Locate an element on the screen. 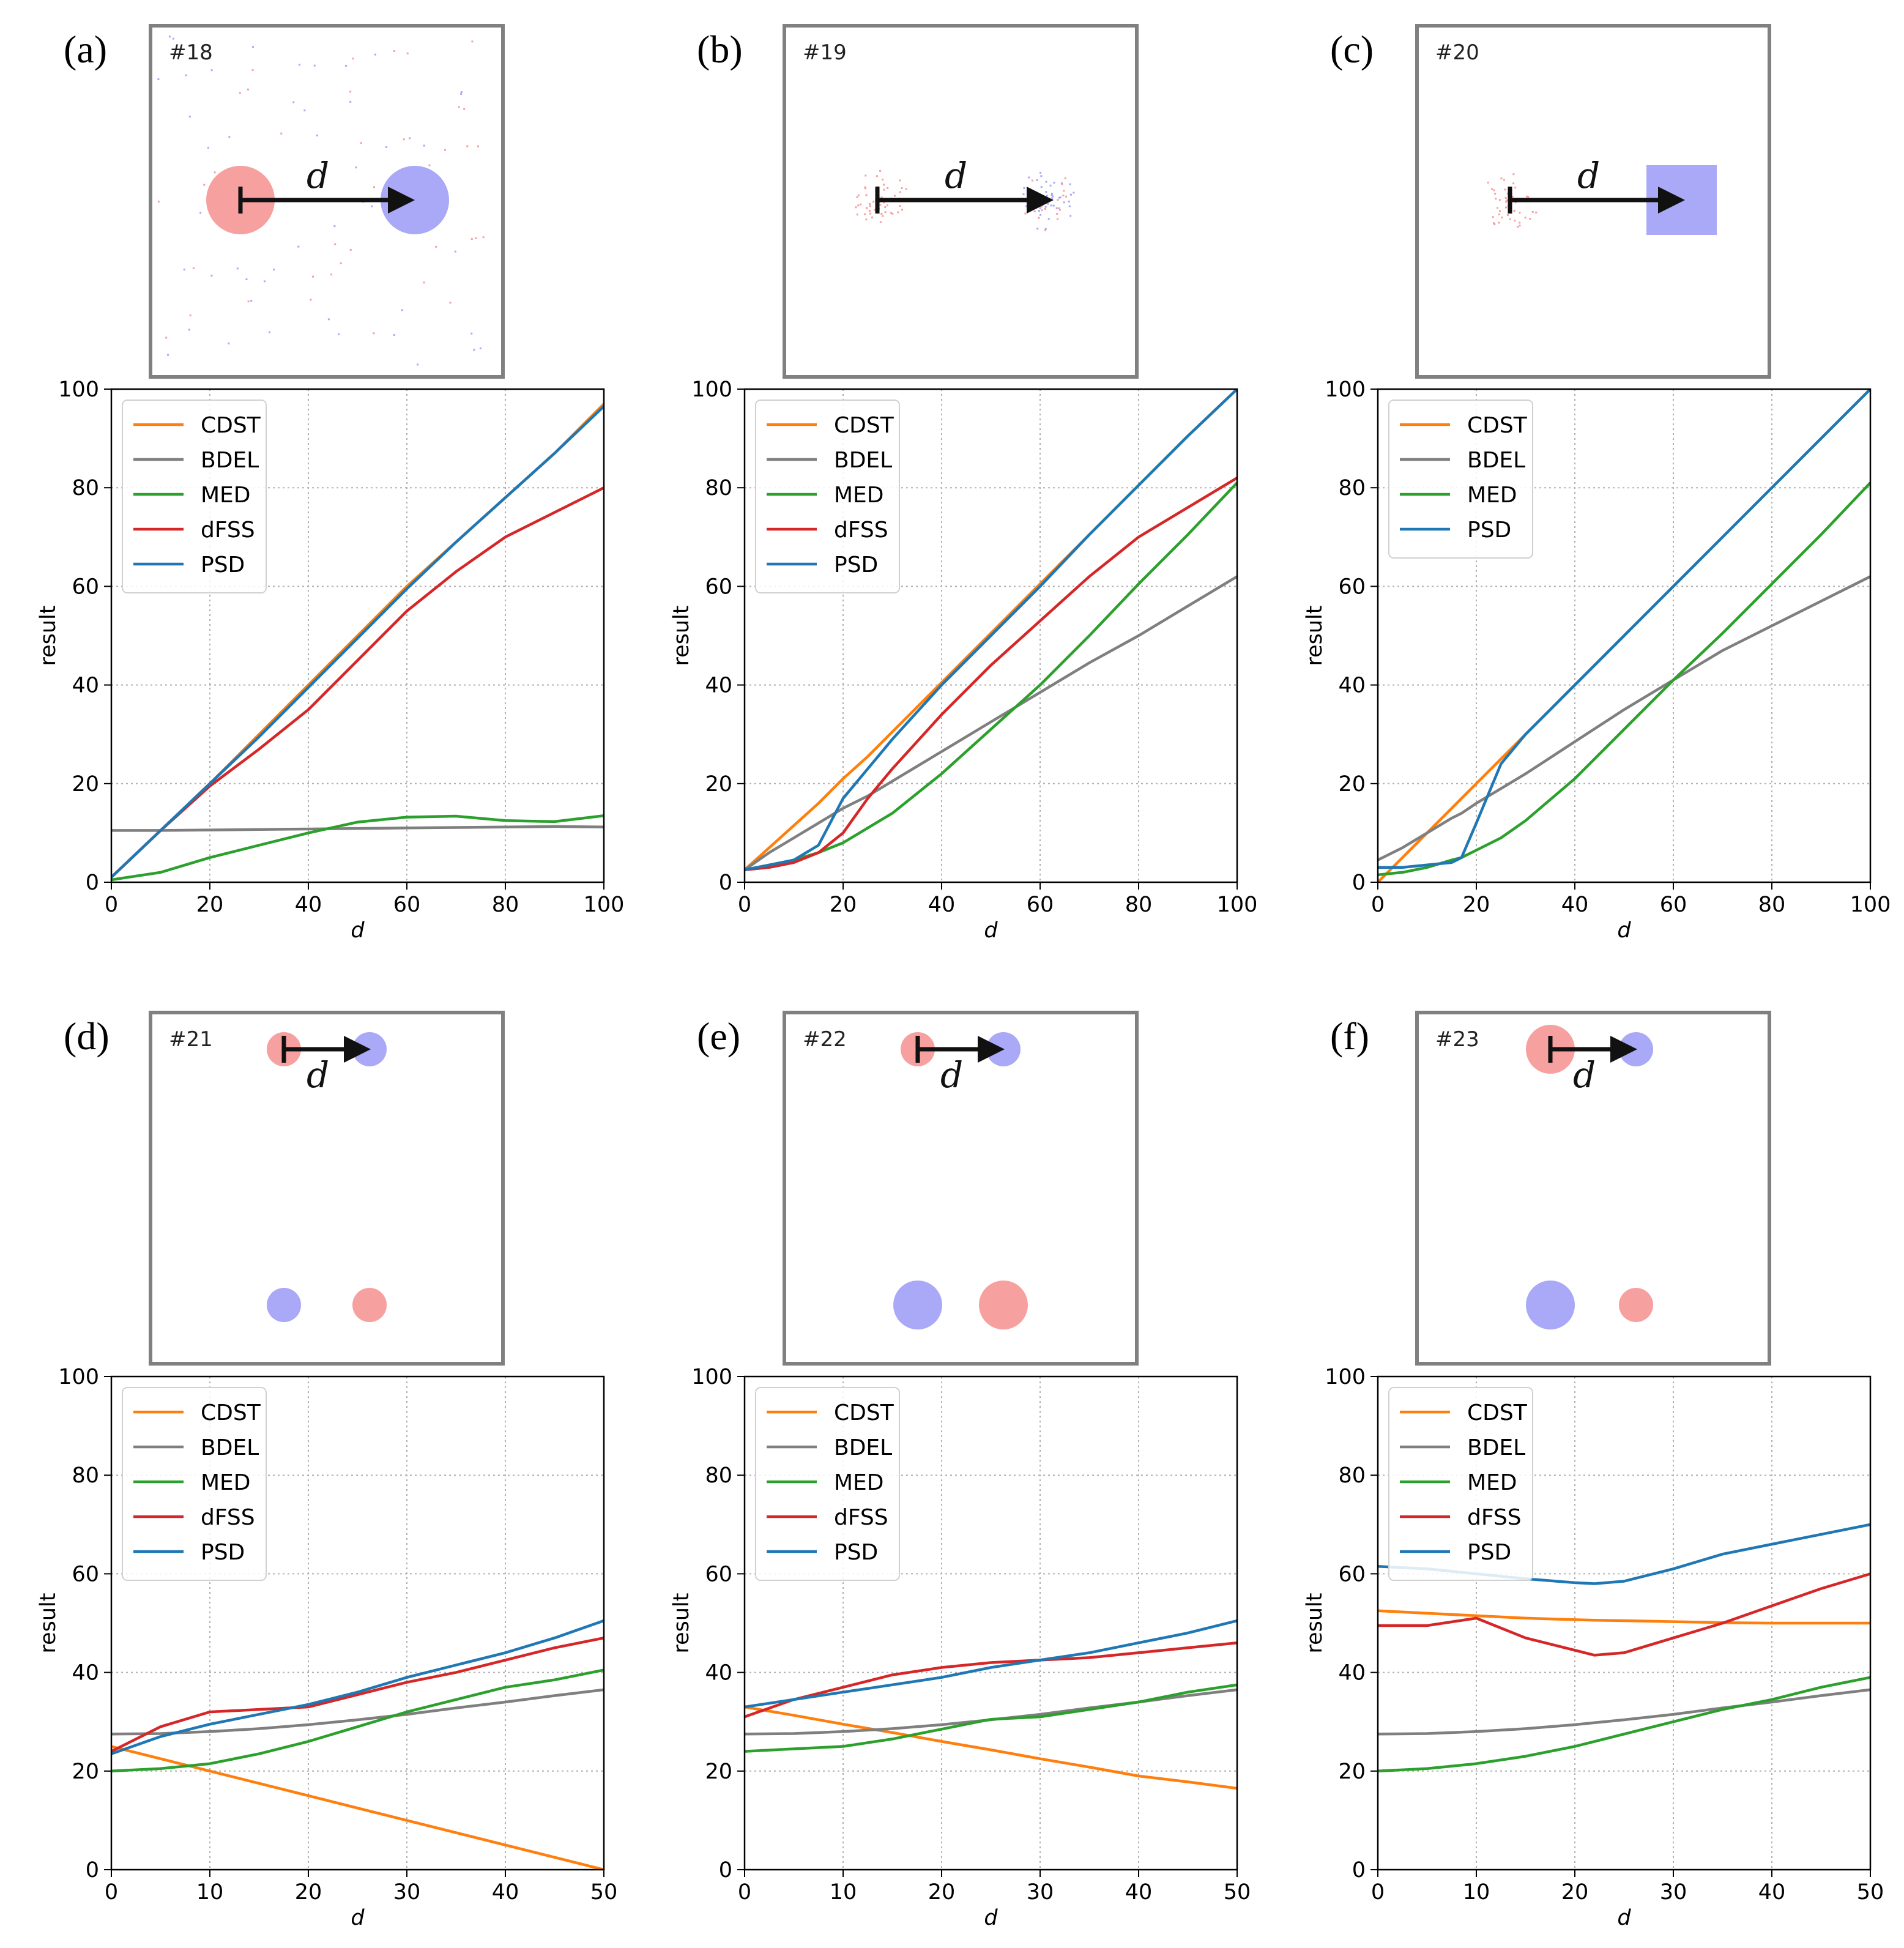  series-group is located at coordinates (1624, 635).